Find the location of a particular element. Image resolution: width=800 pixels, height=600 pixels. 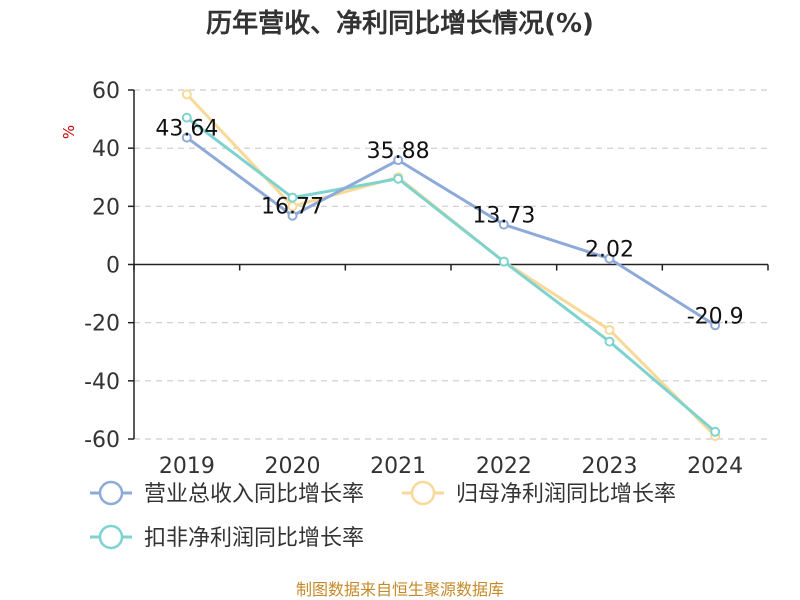

legend-label: 营业总收入同比增长率 is located at coordinates (254, 494).